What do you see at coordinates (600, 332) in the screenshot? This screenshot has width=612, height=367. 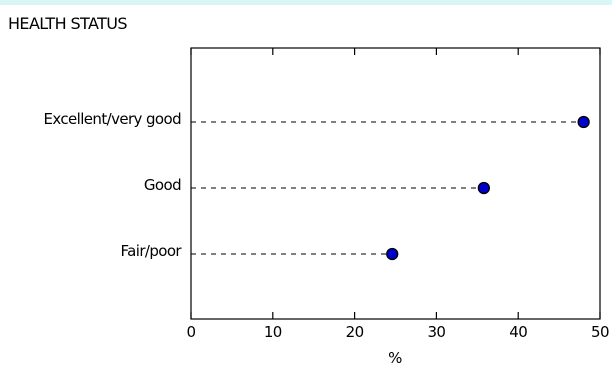 I see `x-tick-label-5: 50` at bounding box center [600, 332].